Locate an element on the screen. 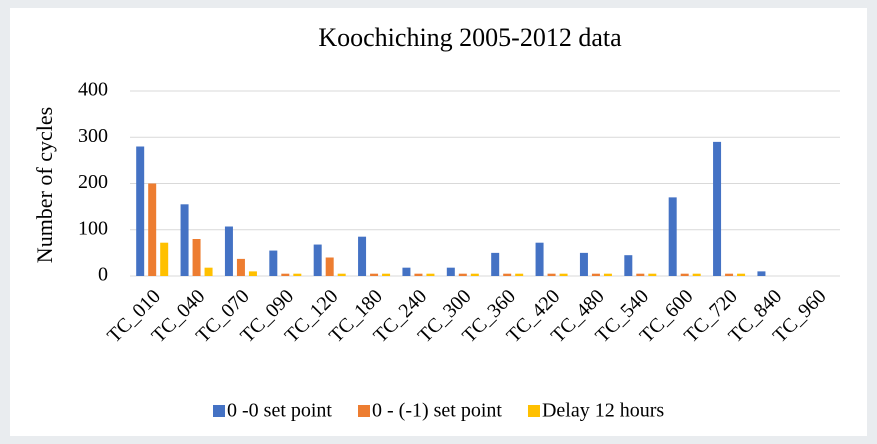  y-tick-label: 100 is located at coordinates (93, 228).